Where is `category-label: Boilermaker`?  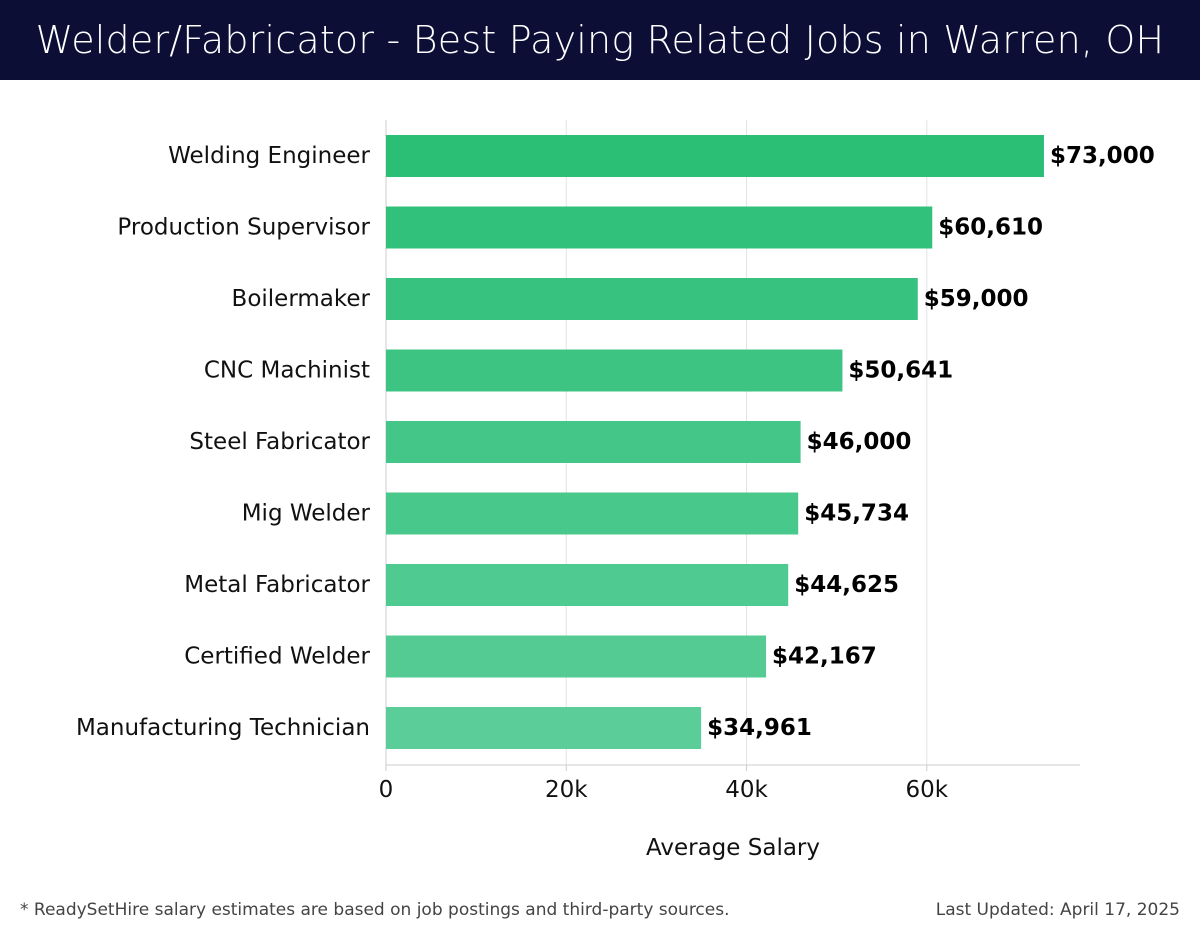
category-label: Boilermaker is located at coordinates (301, 299).